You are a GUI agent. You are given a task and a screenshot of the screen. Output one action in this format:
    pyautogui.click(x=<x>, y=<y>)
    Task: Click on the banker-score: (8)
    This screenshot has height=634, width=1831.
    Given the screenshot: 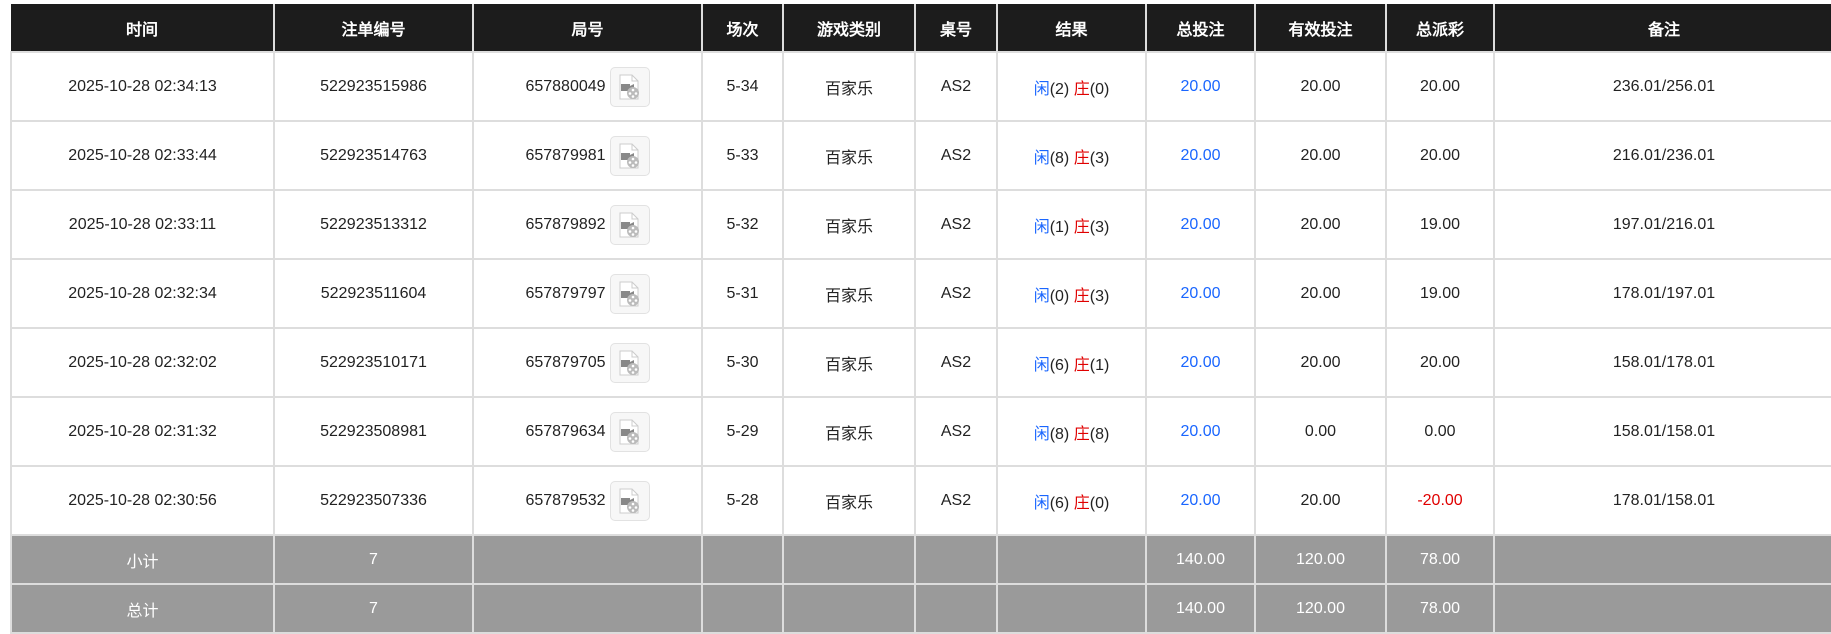 What is the action you would take?
    pyautogui.click(x=1099, y=434)
    